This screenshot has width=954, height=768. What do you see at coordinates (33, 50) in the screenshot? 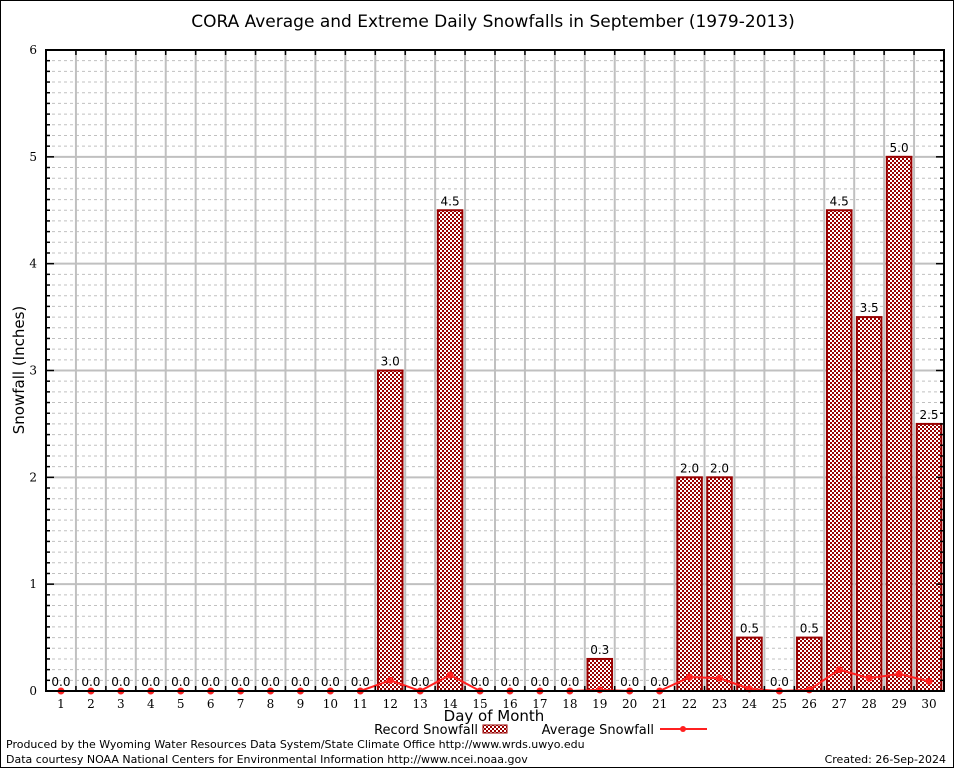
I see `y-tick-label: 6` at bounding box center [33, 50].